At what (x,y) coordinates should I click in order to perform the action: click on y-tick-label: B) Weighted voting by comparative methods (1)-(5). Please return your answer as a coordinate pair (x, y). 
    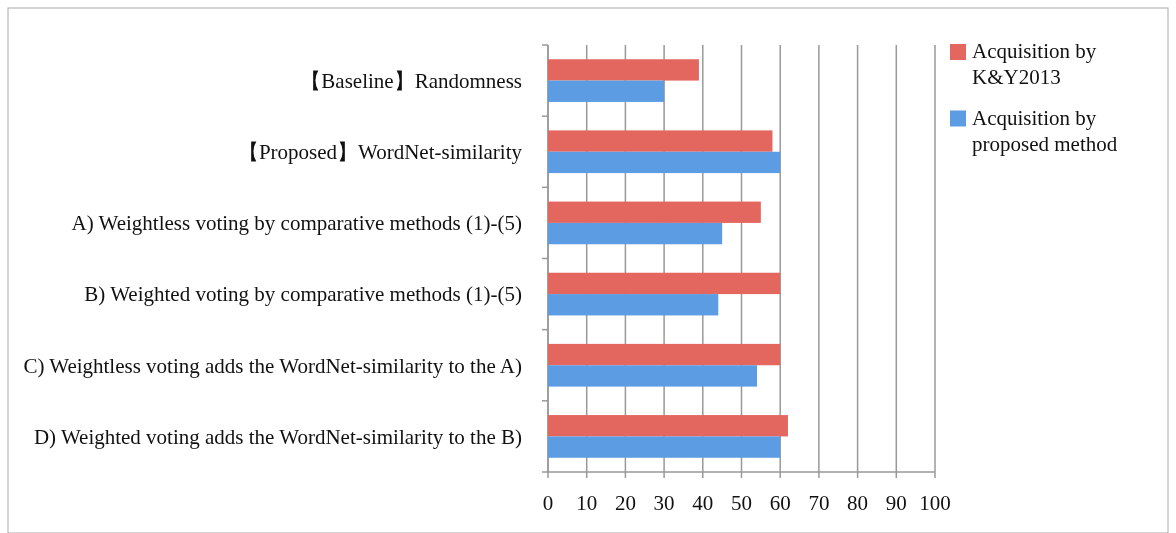
    Looking at the image, I should click on (303, 294).